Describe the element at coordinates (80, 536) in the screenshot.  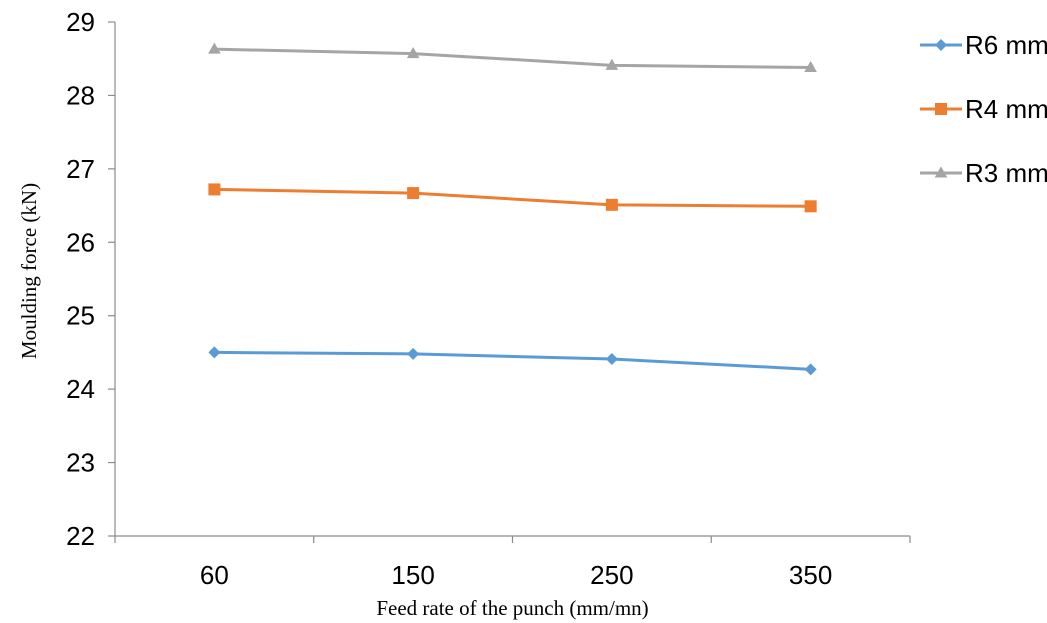
I see `y-tick-label: 22` at that location.